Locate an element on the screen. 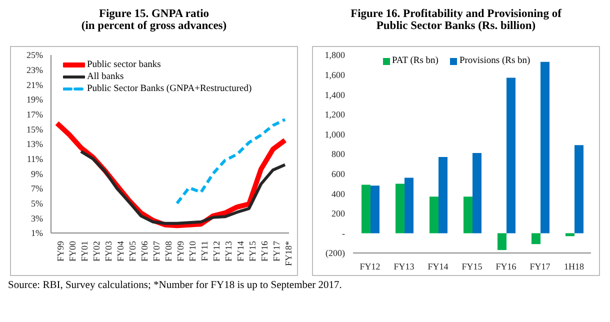 The image size is (610, 322). chart-title: Figure 16. Profitability and Provisioning of Public Sector Banks (Rs. billion) is located at coordinates (456, 20).